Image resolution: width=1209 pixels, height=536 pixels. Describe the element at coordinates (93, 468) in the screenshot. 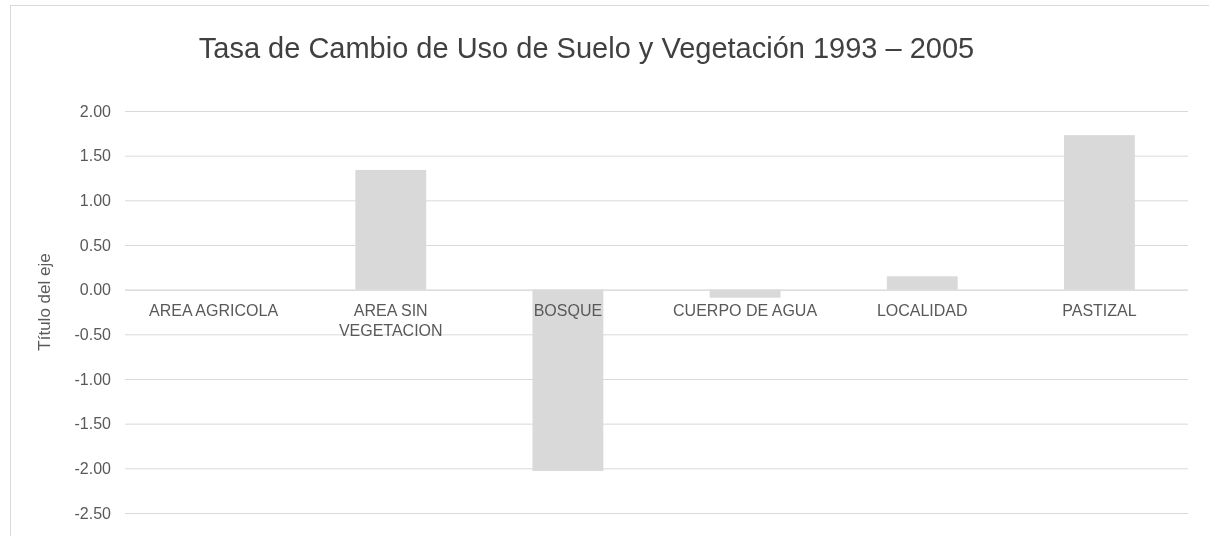

I see `y-tick-label: -2.00` at that location.